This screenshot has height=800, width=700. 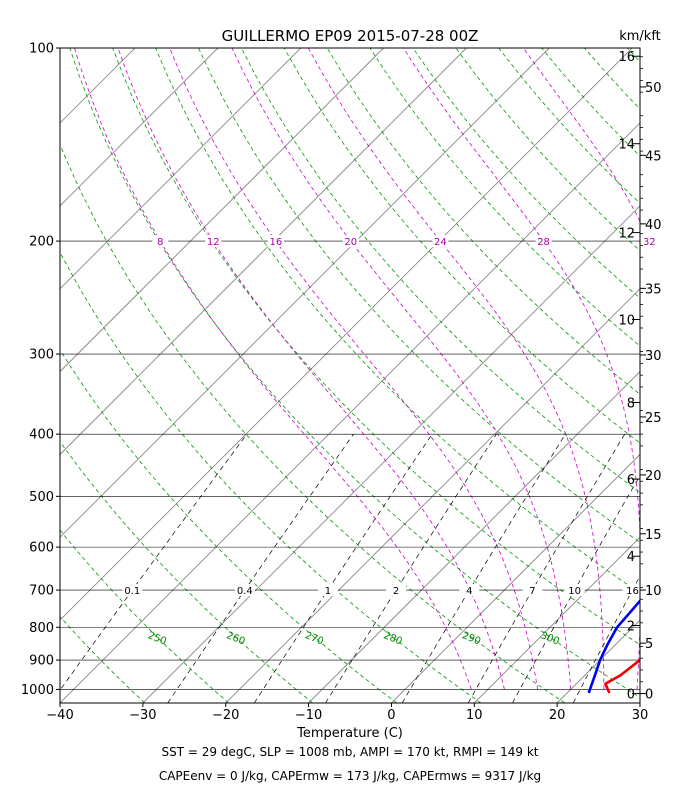 What do you see at coordinates (41, 497) in the screenshot?
I see `y-tick-label: 500` at bounding box center [41, 497].